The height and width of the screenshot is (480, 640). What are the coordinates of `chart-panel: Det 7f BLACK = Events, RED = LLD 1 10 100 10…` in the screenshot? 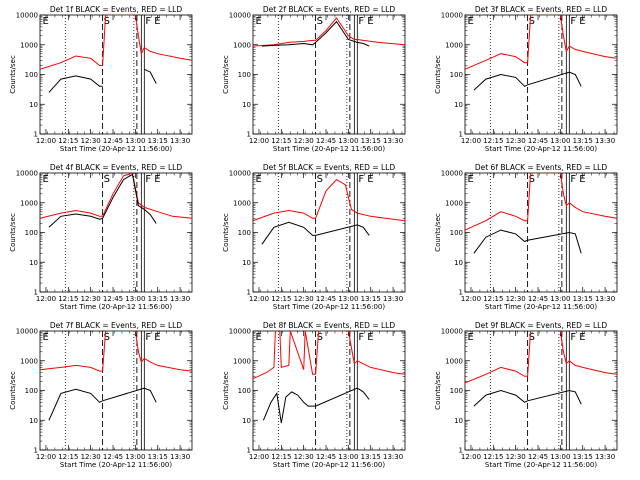 It's located at (101, 395).